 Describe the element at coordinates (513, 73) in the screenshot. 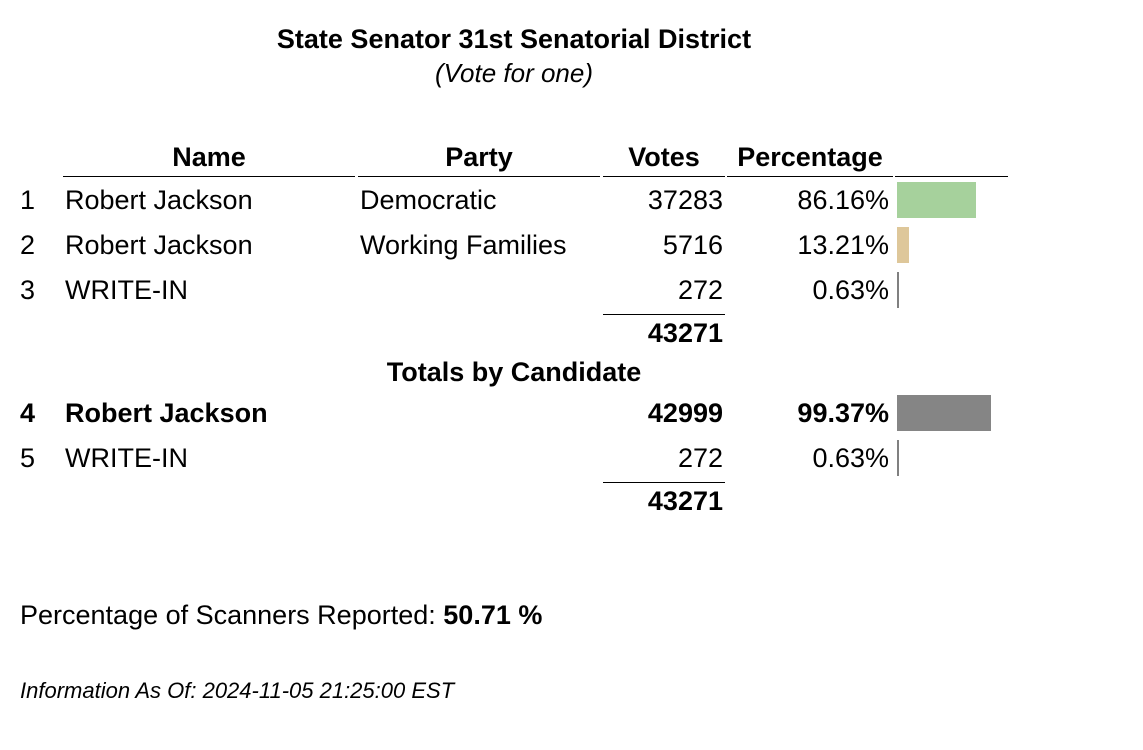

I see `contest-subtitle: (Vote for one)` at that location.